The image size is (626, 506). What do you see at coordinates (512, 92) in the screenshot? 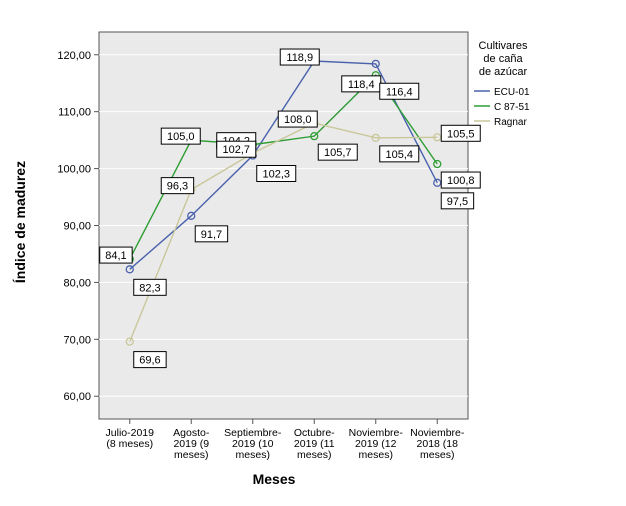
I see `legend-label: ECU-01` at bounding box center [512, 92].